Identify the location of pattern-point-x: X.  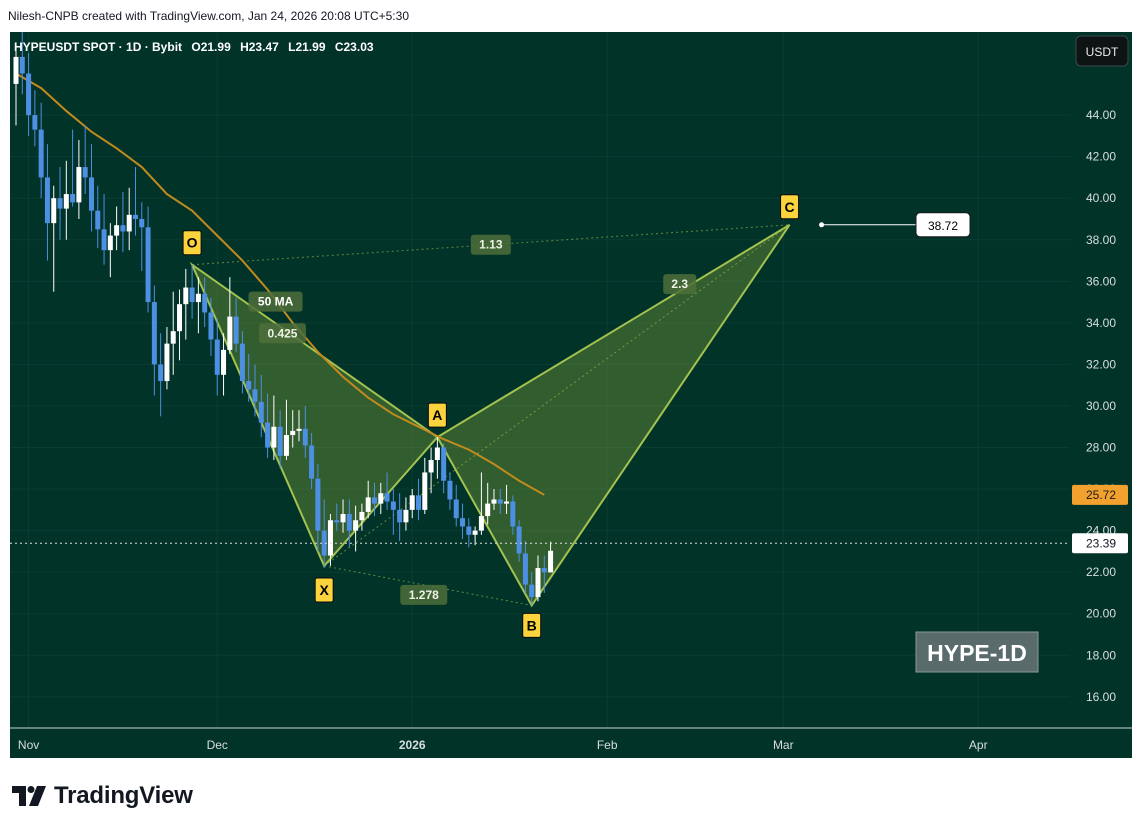
(324, 590).